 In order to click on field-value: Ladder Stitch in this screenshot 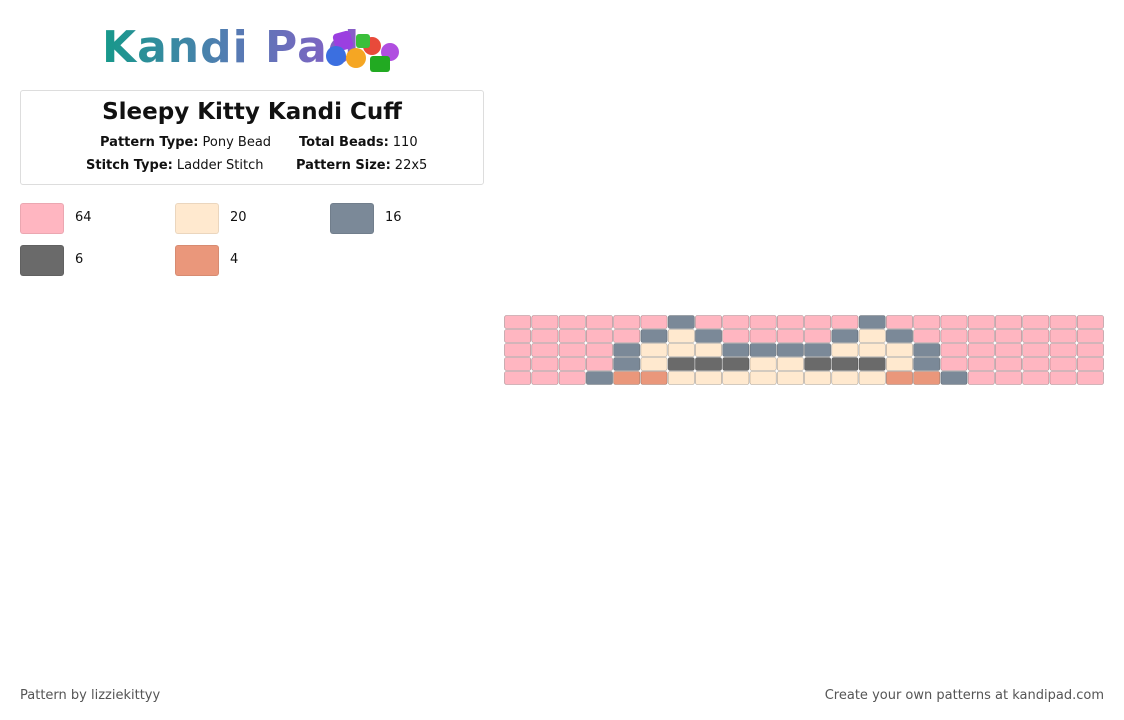, I will do `click(220, 165)`.